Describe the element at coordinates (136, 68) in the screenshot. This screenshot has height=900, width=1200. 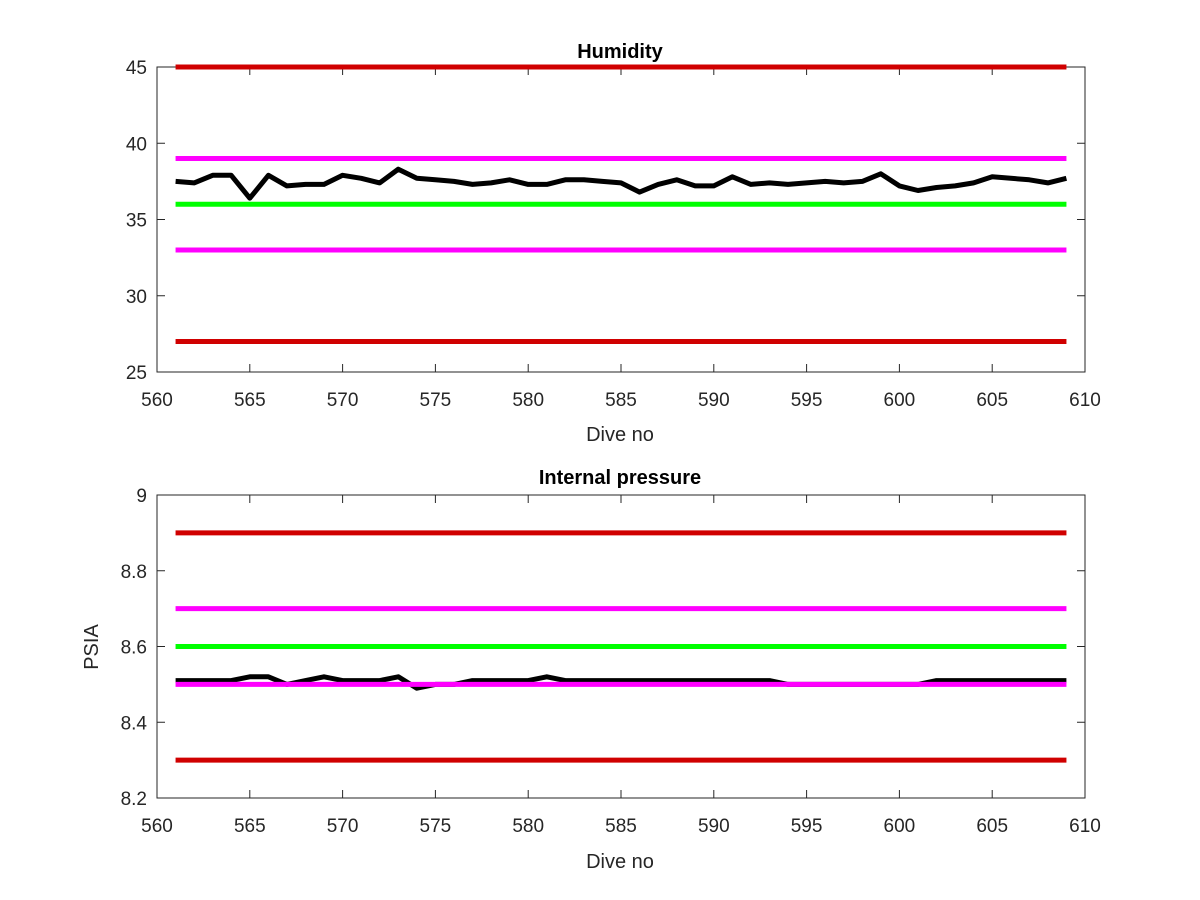
I see `humidity-y-tick-label: 45` at that location.